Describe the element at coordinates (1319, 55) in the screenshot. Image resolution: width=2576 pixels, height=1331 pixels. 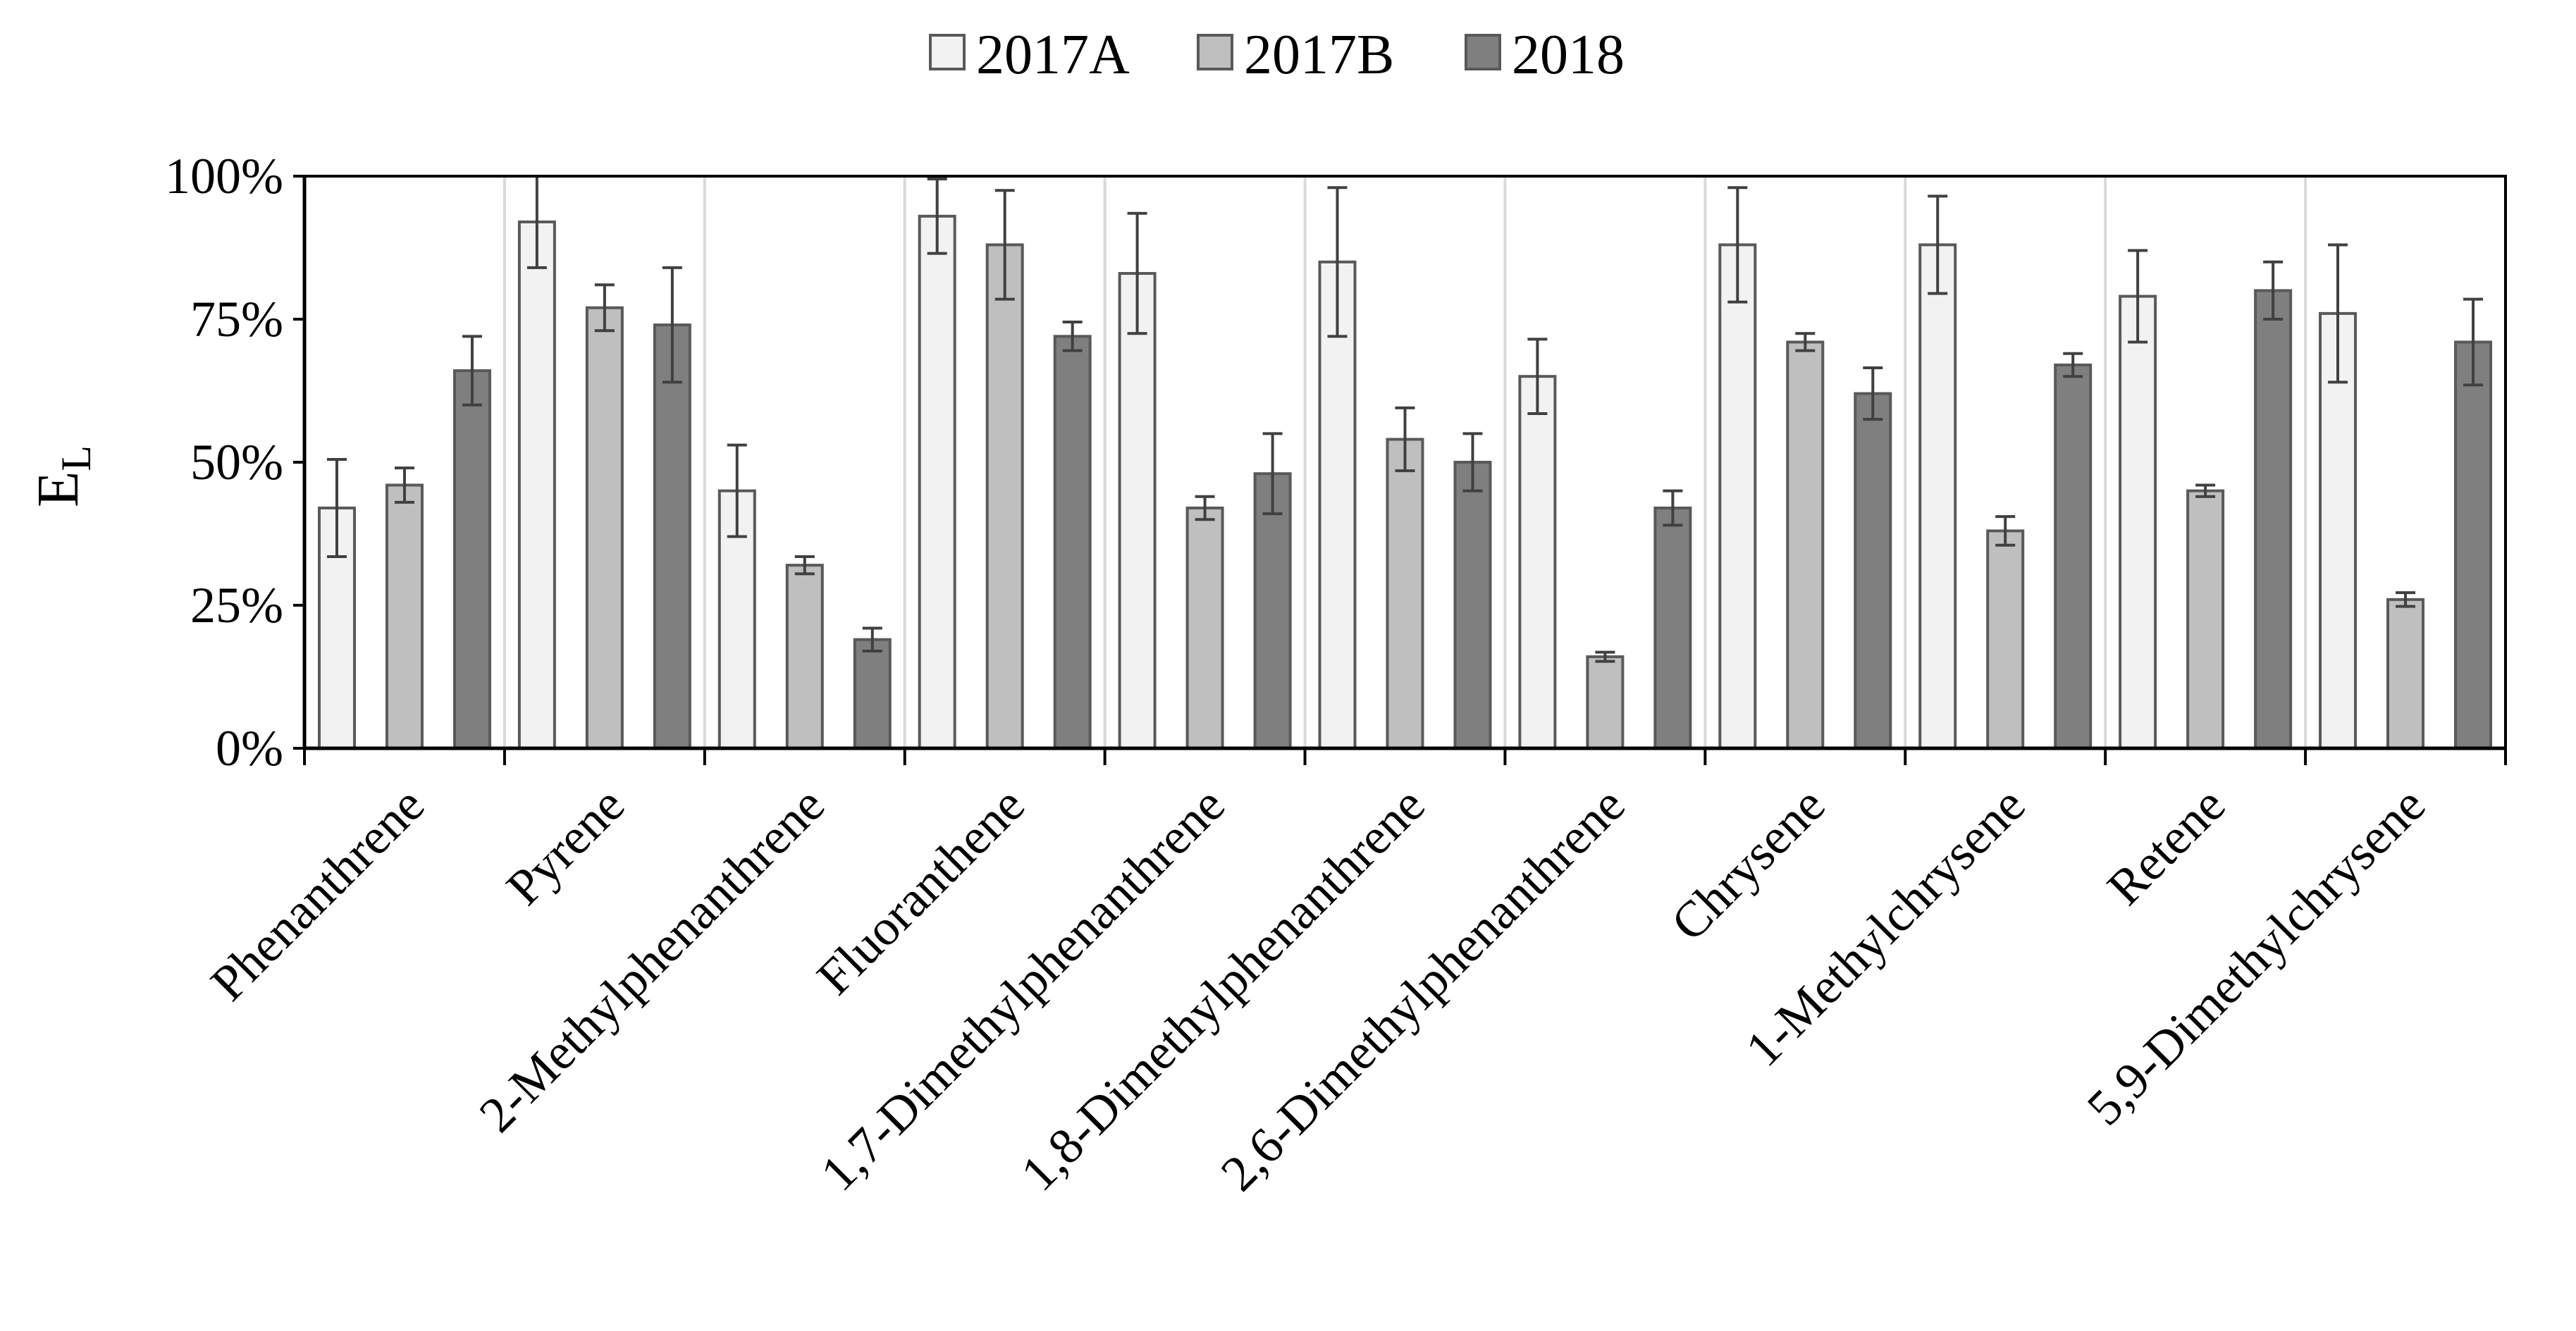
I see `legend-label-2017b: 2017B` at that location.